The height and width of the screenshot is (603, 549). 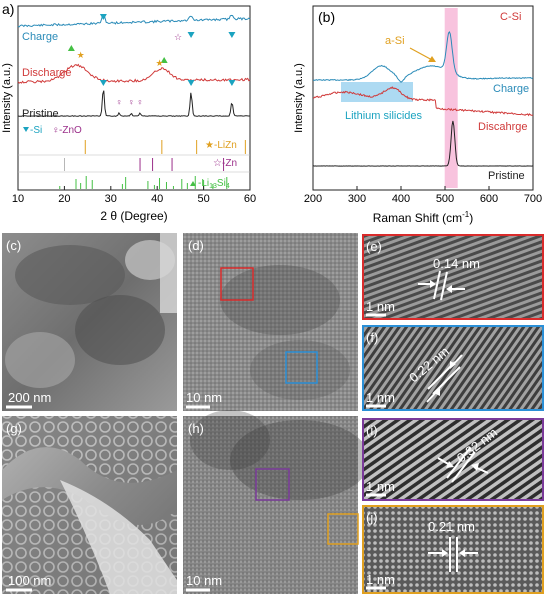 What do you see at coordinates (343, 529) in the screenshot?
I see `h-yellow-selection-box` at bounding box center [343, 529].